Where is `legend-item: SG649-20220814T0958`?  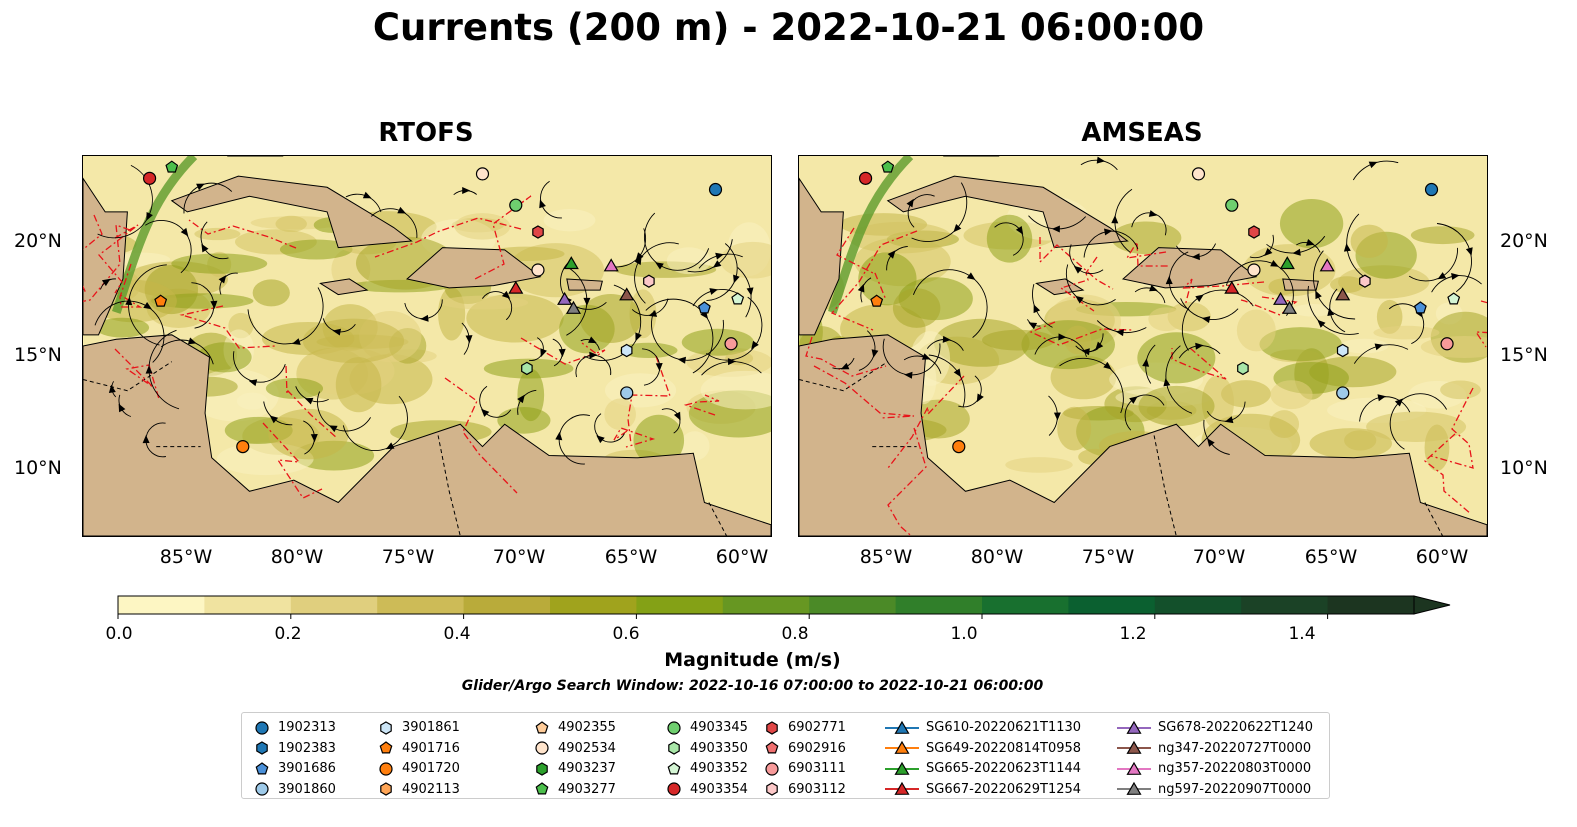
legend-item: SG649-20220814T0958 is located at coordinates (982, 748).